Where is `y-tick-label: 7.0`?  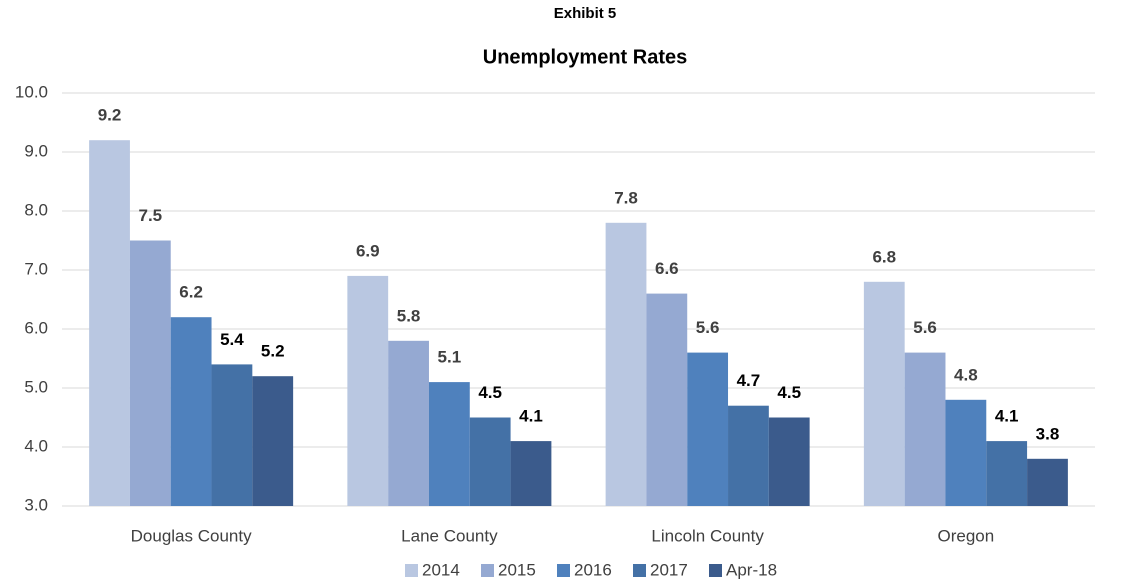
y-tick-label: 7.0 is located at coordinates (36, 268).